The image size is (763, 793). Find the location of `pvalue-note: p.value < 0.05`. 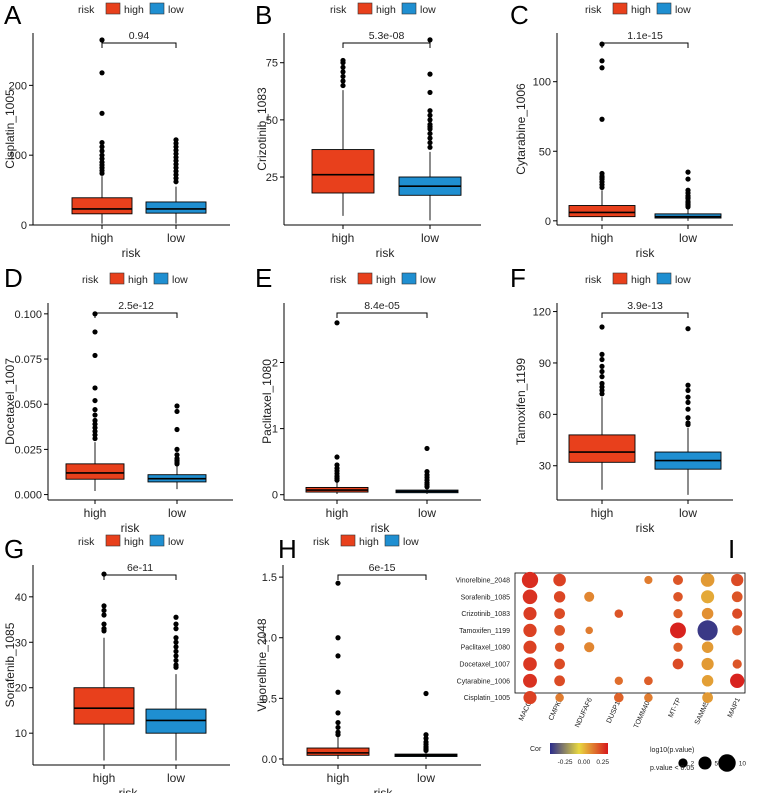

pvalue-note: p.value < 0.05 is located at coordinates (672, 768).